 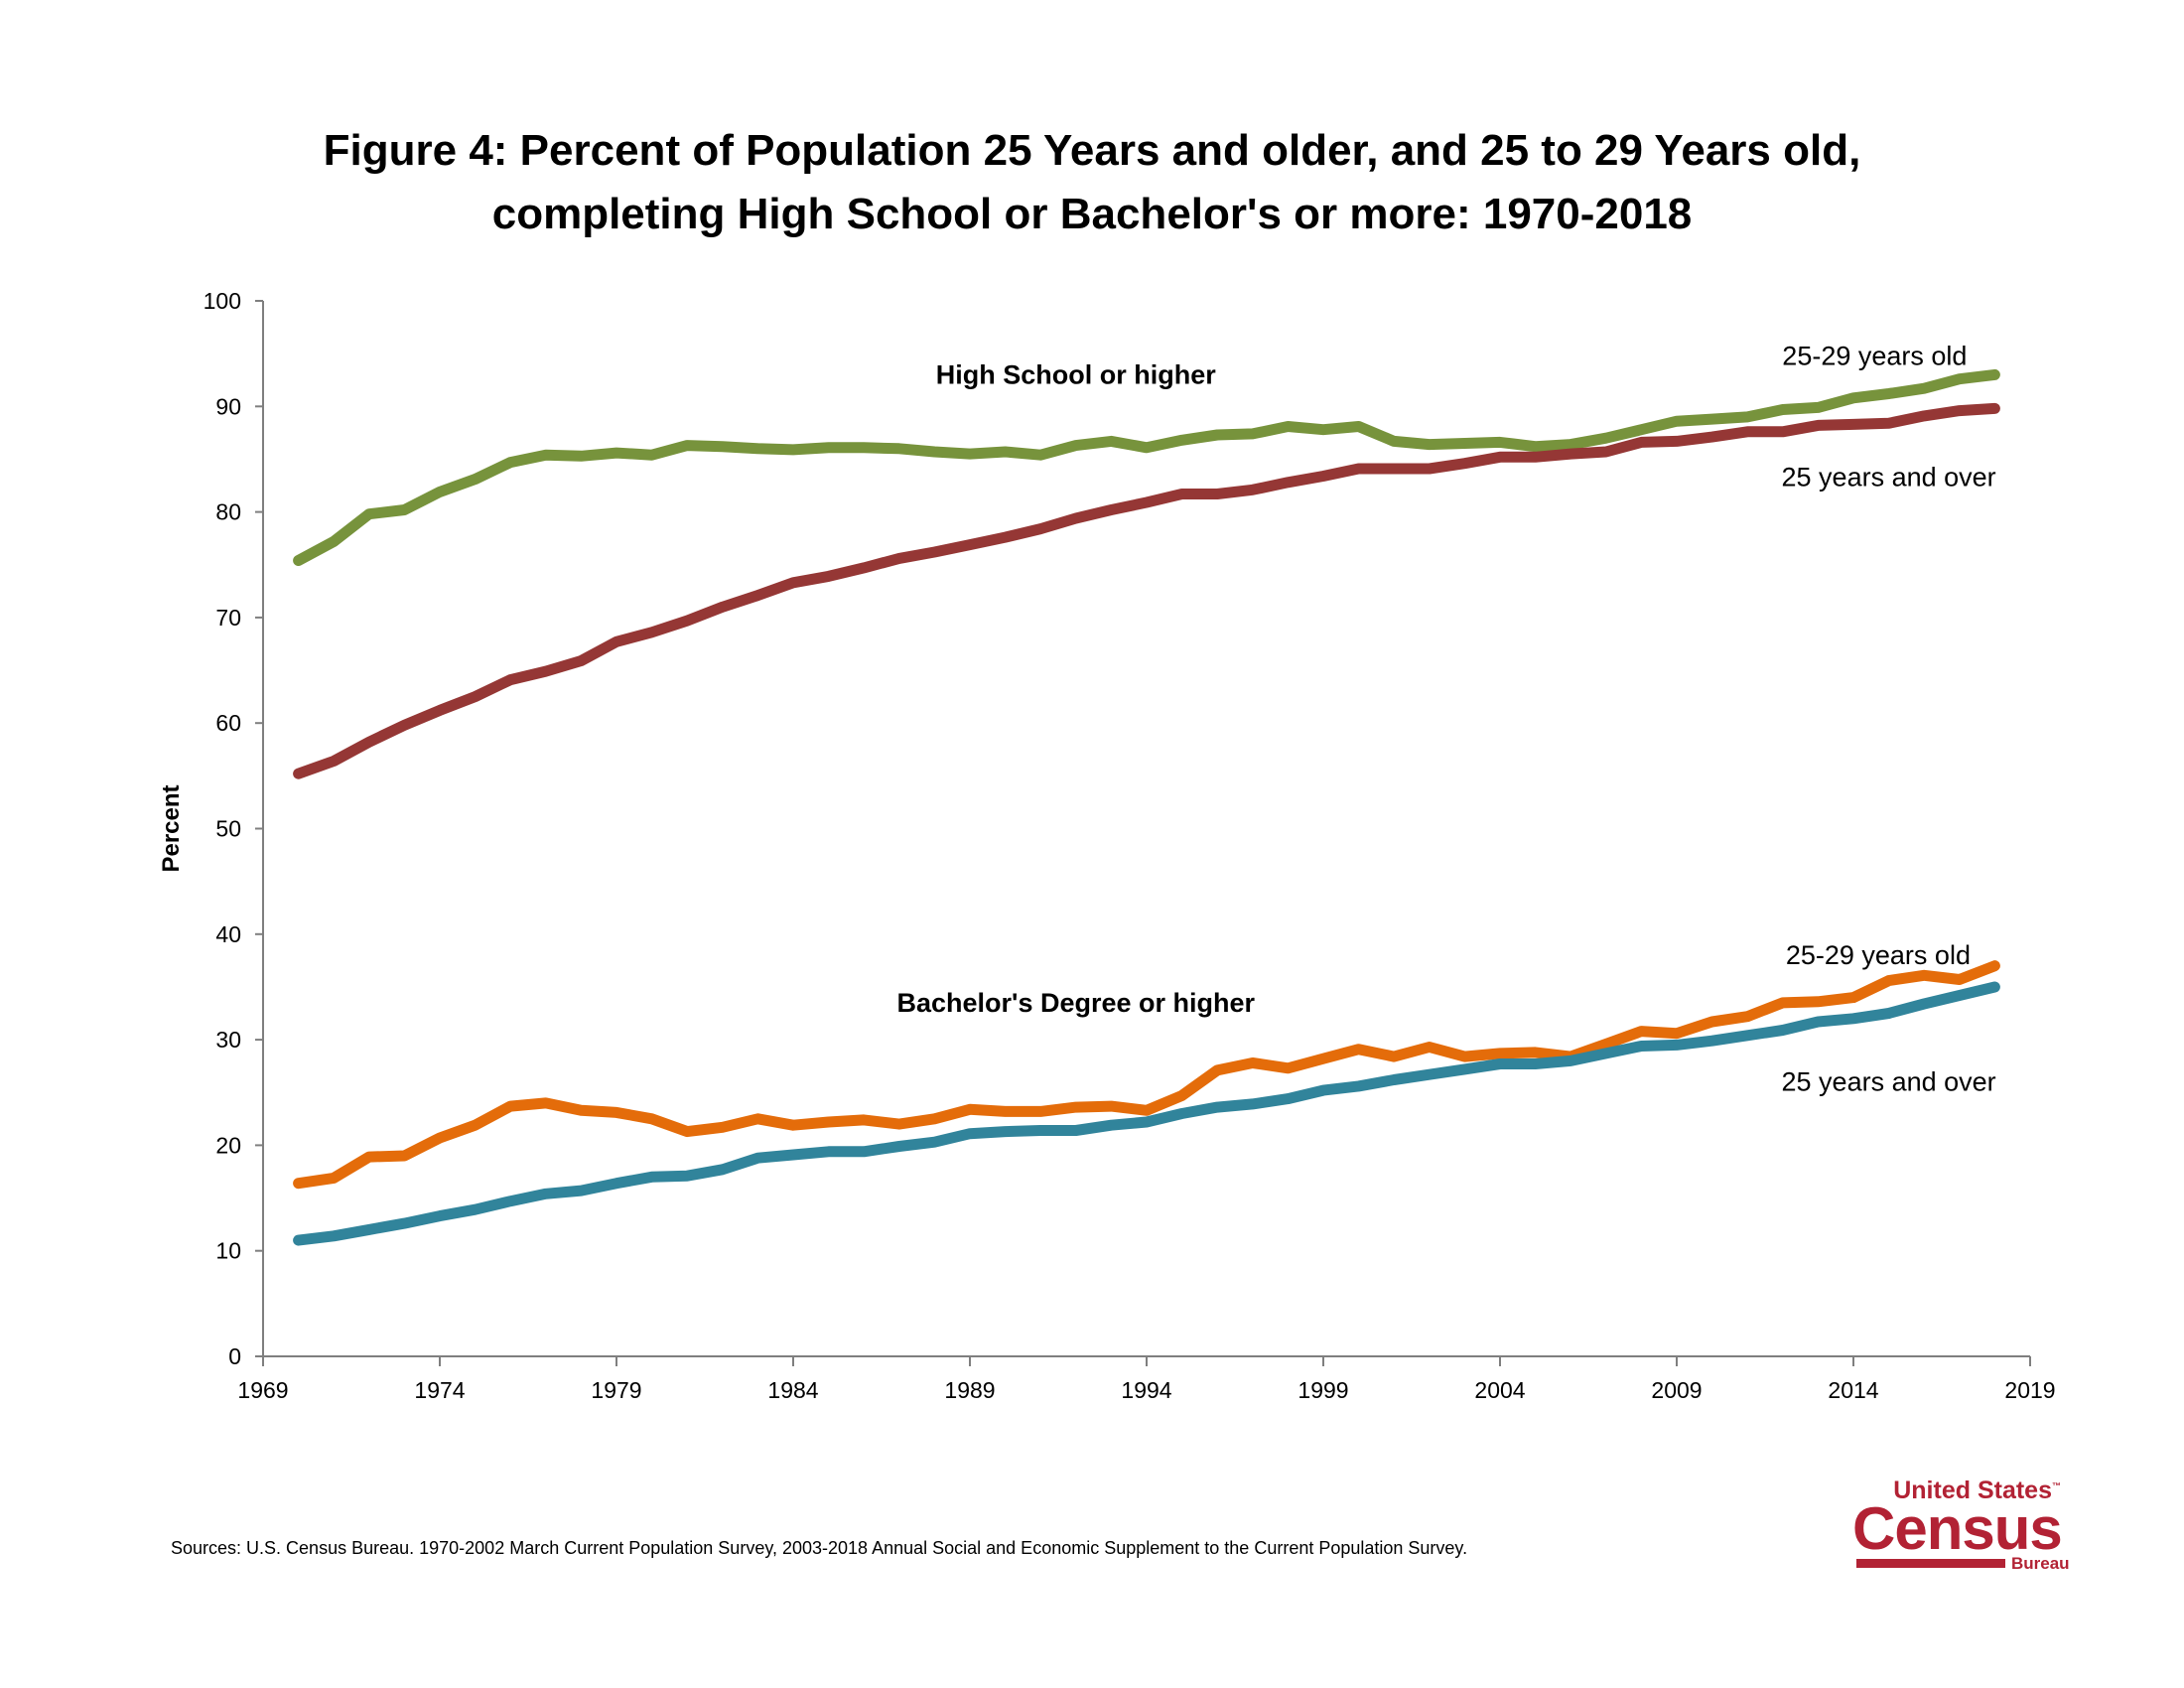 What do you see at coordinates (228, 618) in the screenshot?
I see `y-tick-label: 70` at bounding box center [228, 618].